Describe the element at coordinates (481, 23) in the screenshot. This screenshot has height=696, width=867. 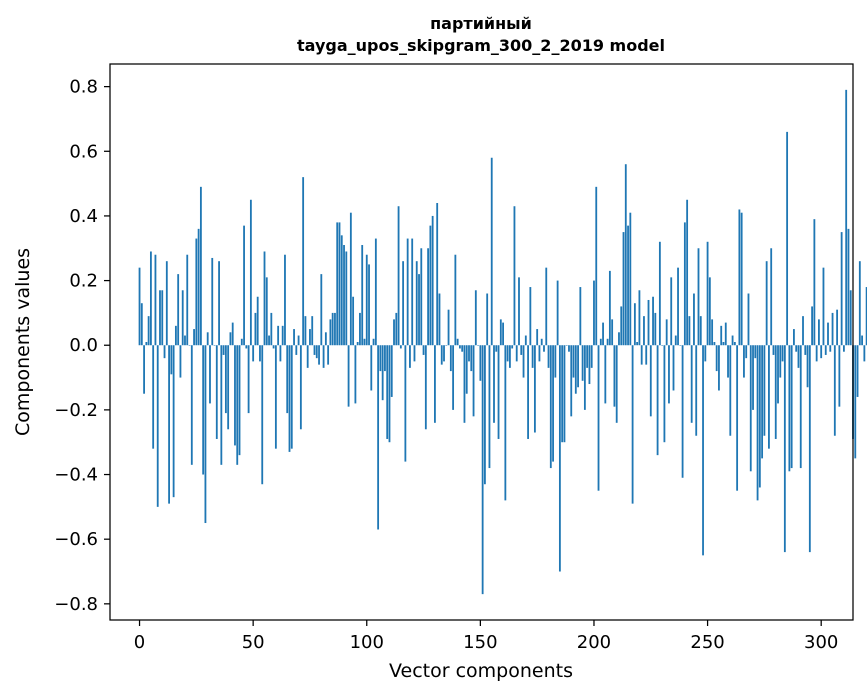
I see `chart-title-line-1: партийный` at that location.